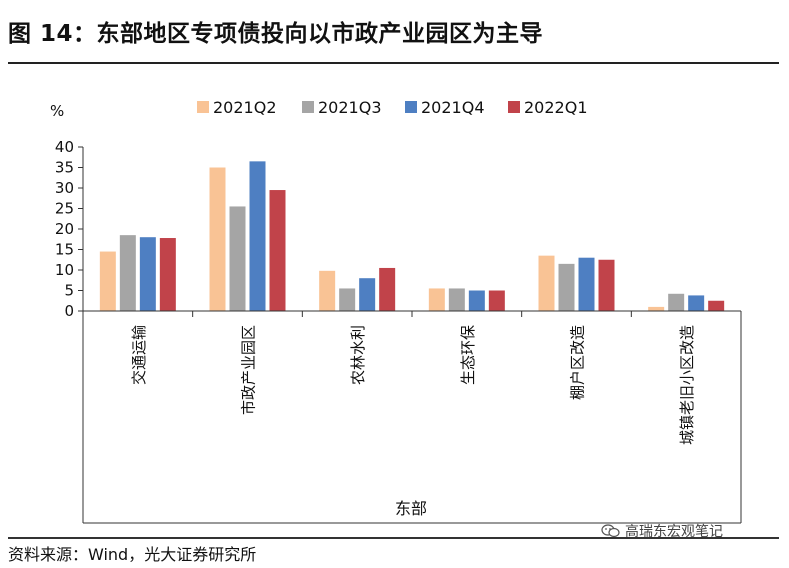 The image size is (789, 568). What do you see at coordinates (64, 168) in the screenshot?
I see `y-tick-label: 35` at bounding box center [64, 168].